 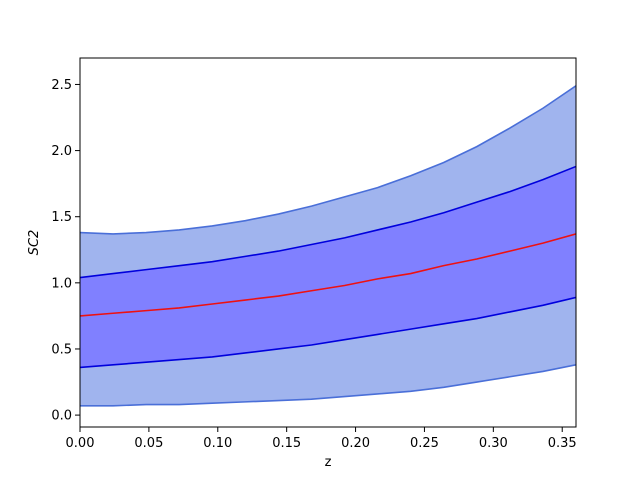 What do you see at coordinates (328, 275) in the screenshot?
I see `median-line` at bounding box center [328, 275].